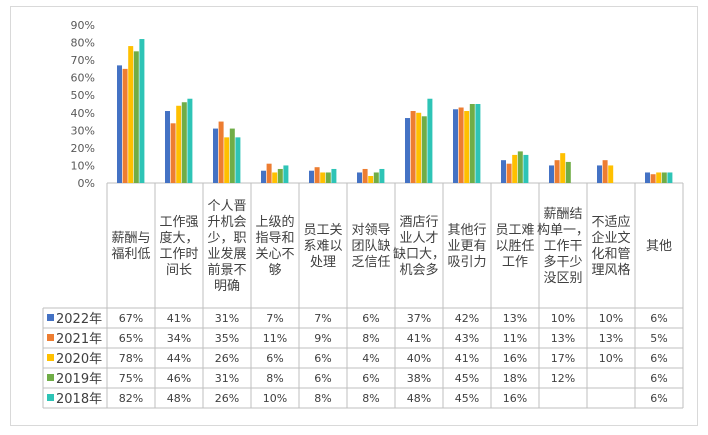  I want to click on data-table-value: 46%, so click(179, 378).